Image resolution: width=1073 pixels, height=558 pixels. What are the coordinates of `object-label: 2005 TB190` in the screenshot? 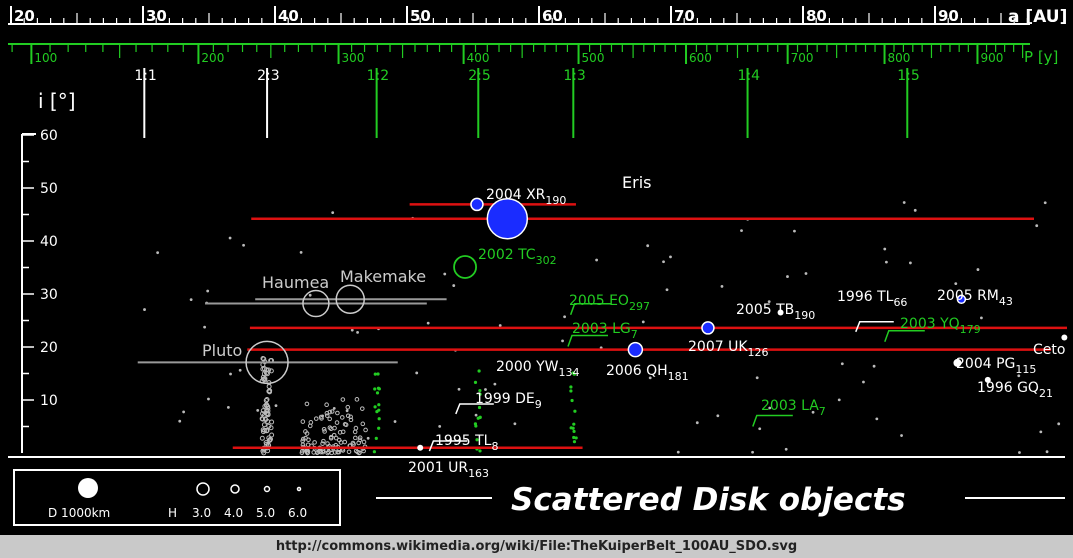 It's located at (775, 312).